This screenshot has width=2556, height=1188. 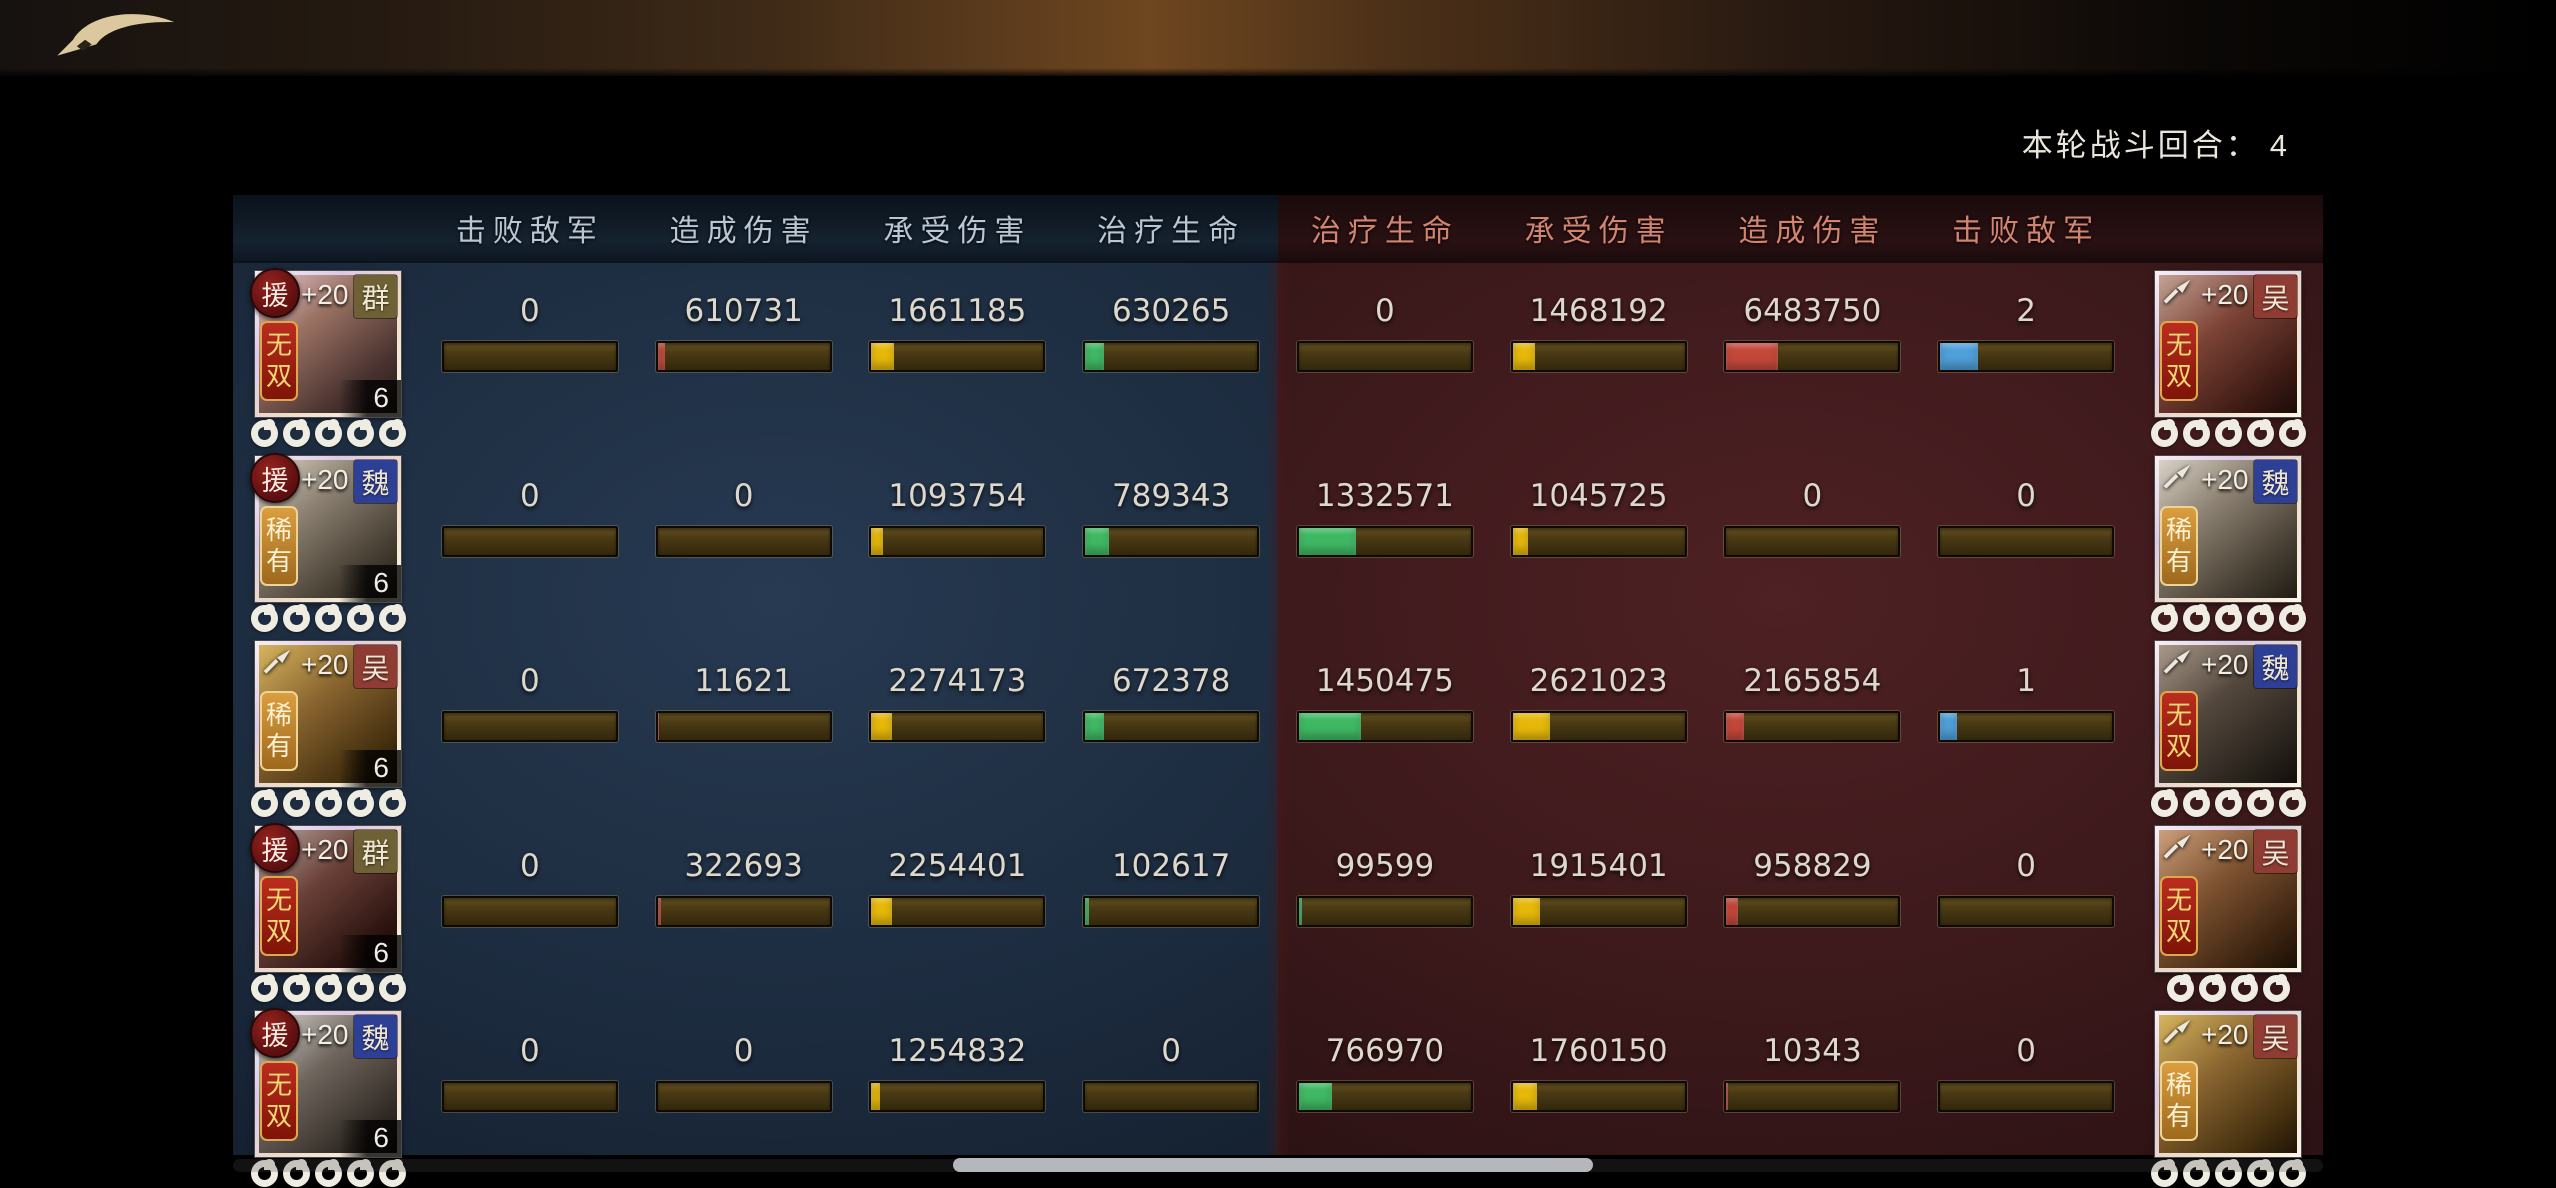 I want to click on faction-badge: 吴, so click(x=2275, y=851).